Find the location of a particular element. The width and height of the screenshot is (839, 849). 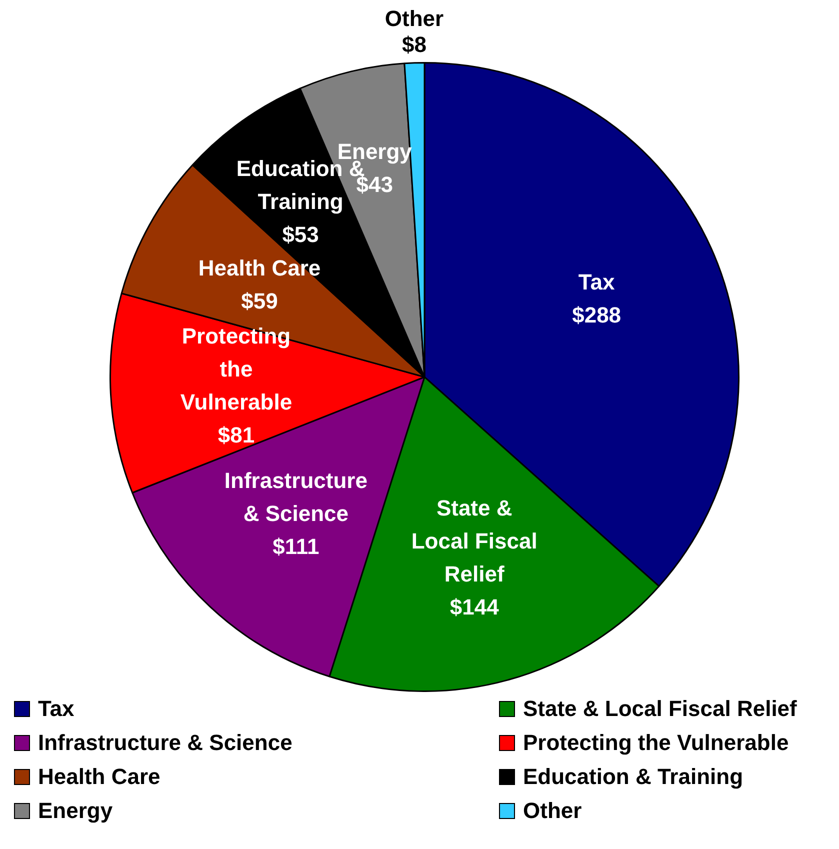

slice-label: State & Local Fiscal Relief is located at coordinates (474, 540).